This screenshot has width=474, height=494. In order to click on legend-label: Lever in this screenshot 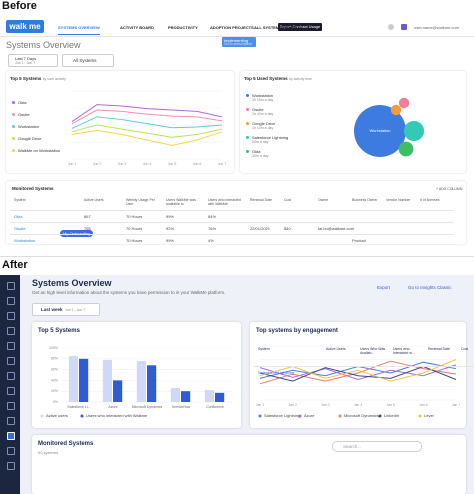, I will do `click(429, 415)`.